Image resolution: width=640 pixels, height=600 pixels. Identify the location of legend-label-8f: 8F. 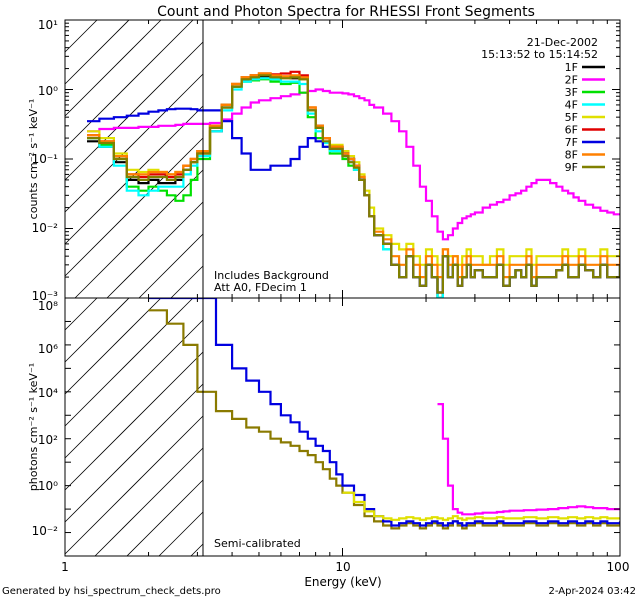
(571, 155).